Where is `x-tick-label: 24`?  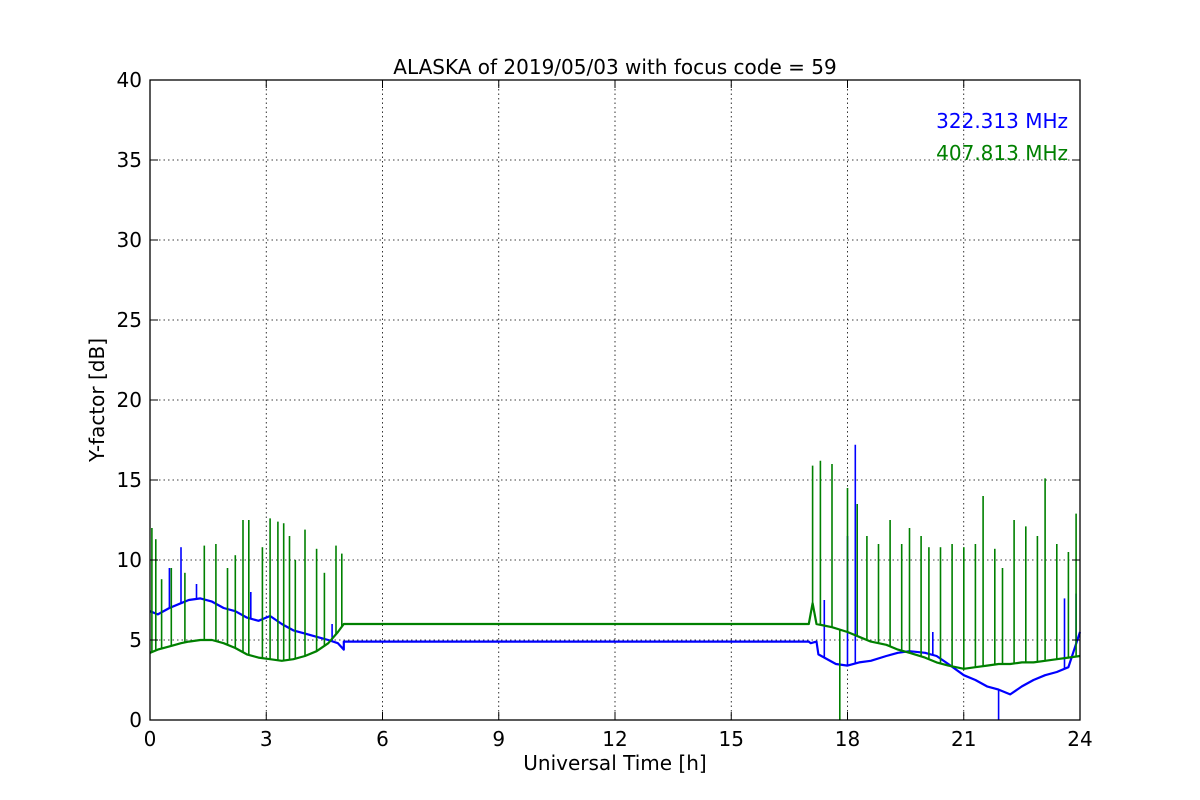
x-tick-label: 24 is located at coordinates (1079, 739).